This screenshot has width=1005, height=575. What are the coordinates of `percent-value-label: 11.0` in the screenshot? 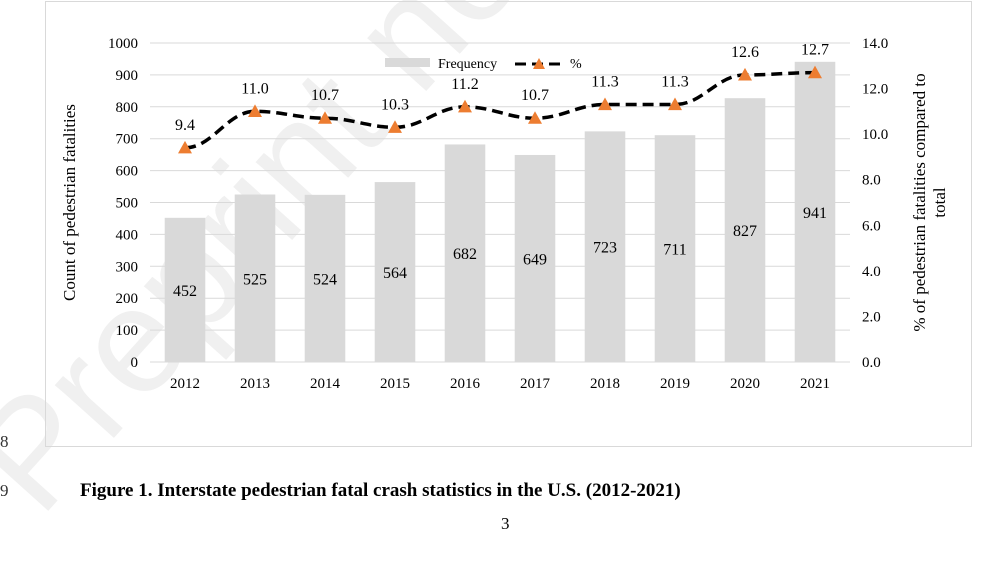 It's located at (254, 88).